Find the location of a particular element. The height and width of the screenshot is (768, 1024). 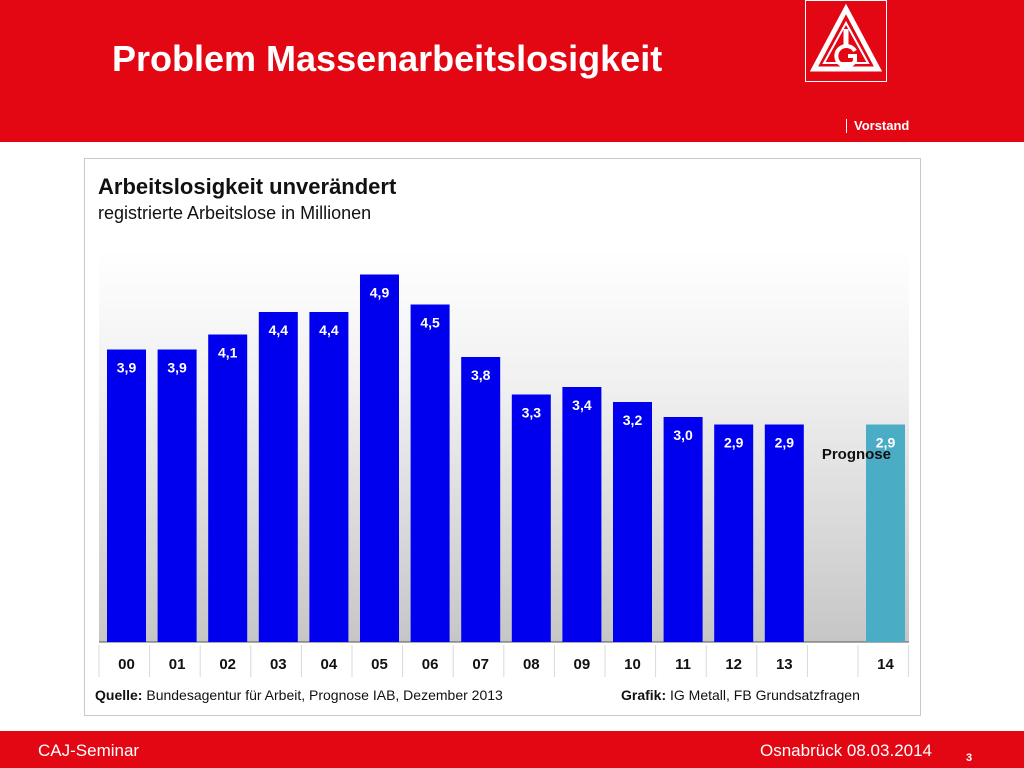

bar-value-label: 4,1 is located at coordinates (228, 353).